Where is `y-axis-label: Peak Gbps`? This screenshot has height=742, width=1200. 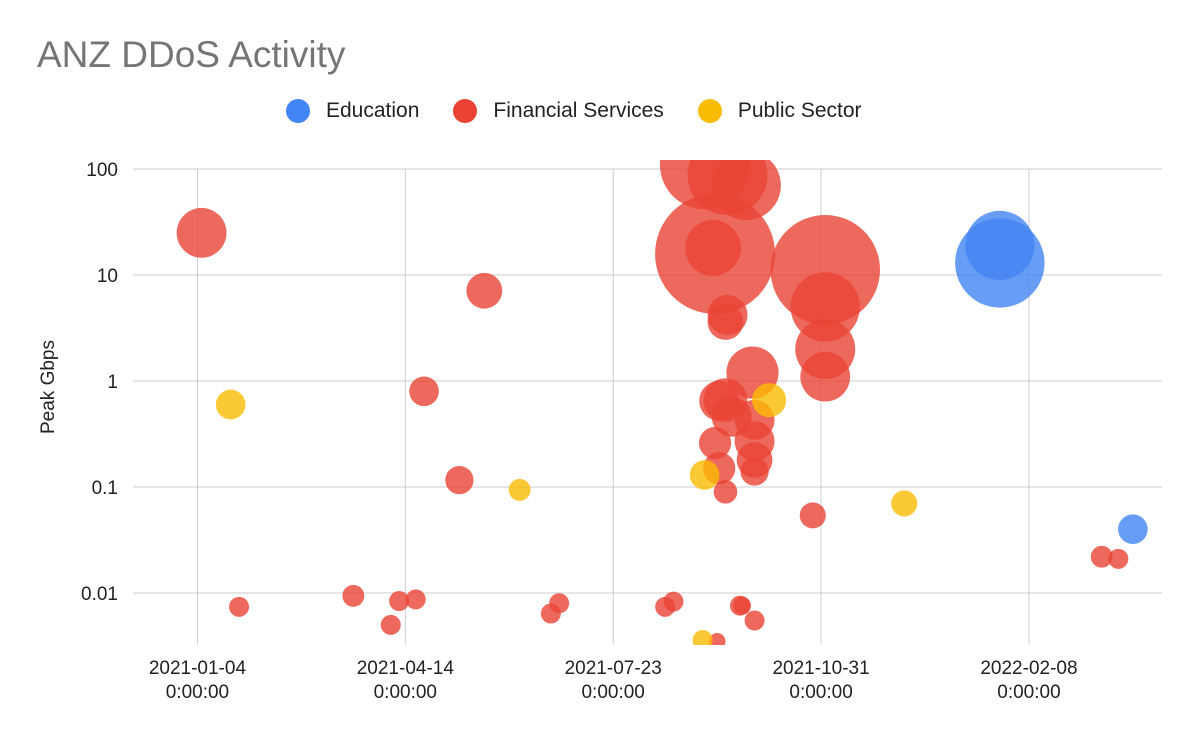 y-axis-label: Peak Gbps is located at coordinates (48, 387).